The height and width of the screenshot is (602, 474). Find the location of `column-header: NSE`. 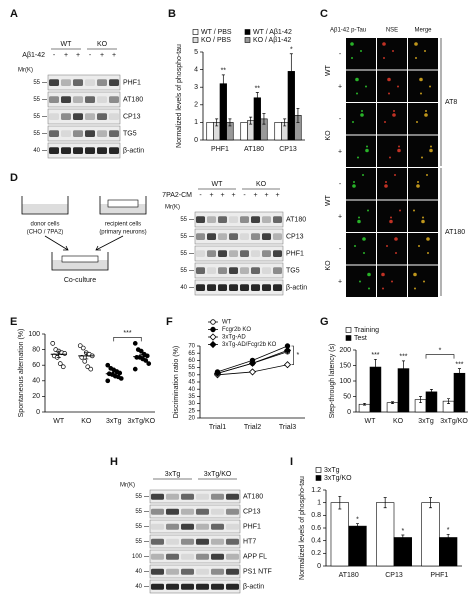

column-header: NSE is located at coordinates (392, 31).